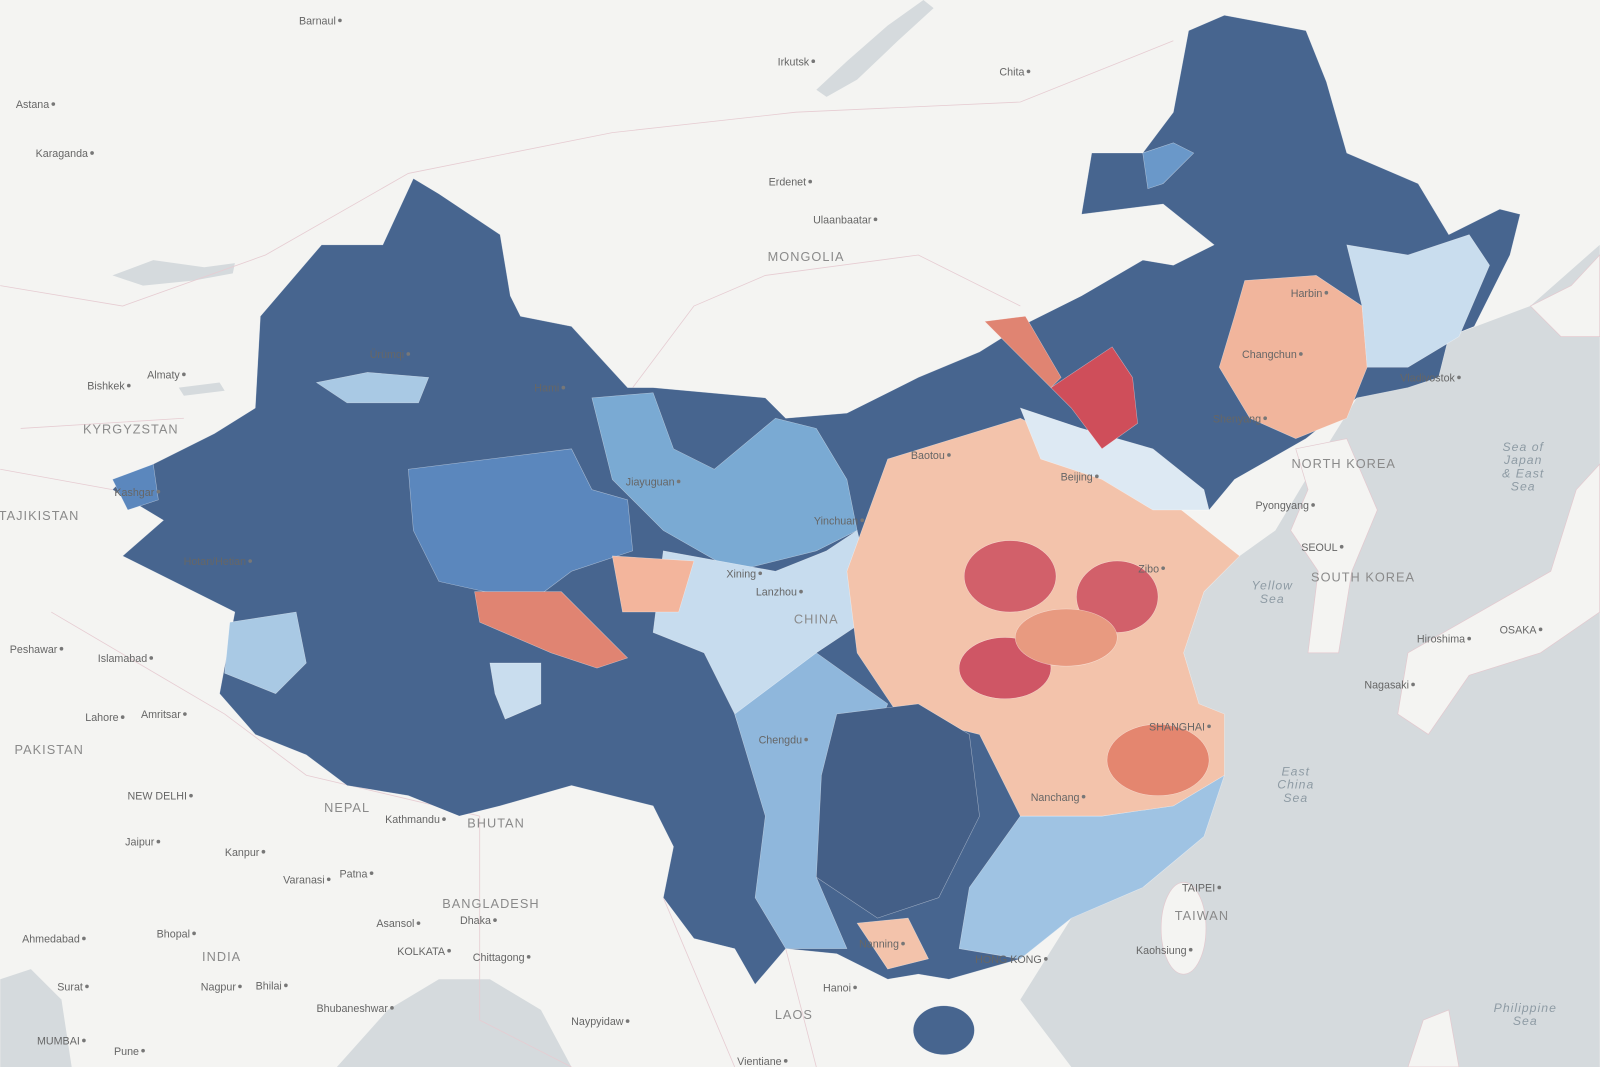 The height and width of the screenshot is (1067, 1600). What do you see at coordinates (1269, 355) in the screenshot?
I see `city-label: Changchun` at bounding box center [1269, 355].